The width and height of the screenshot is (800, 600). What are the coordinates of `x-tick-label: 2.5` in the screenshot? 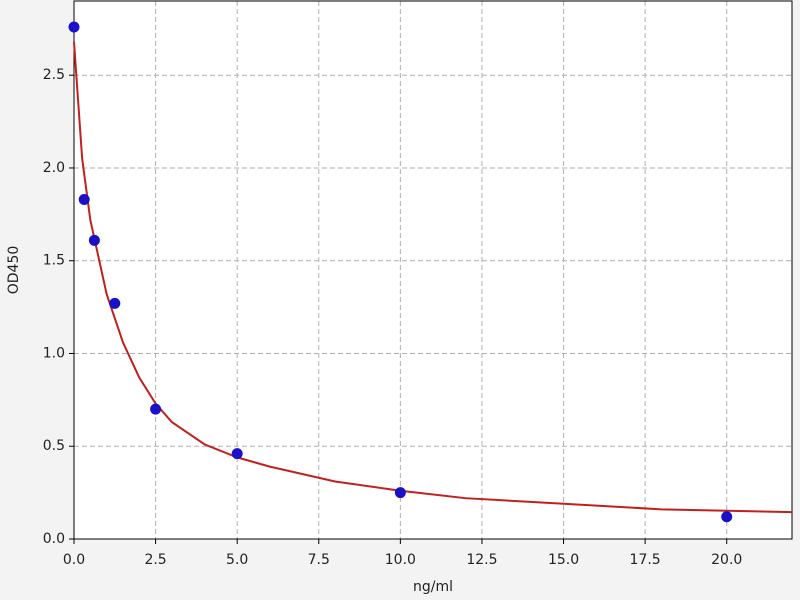 It's located at (155, 560).